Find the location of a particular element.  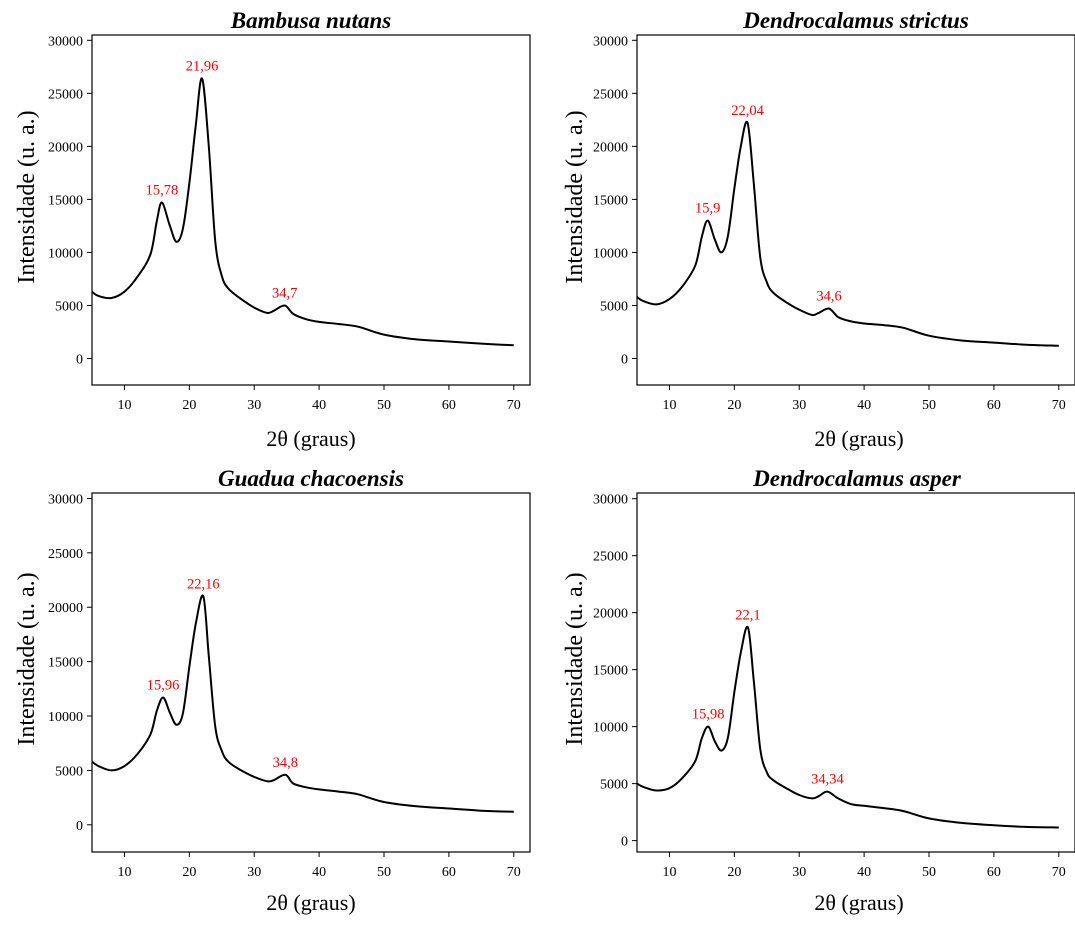

peak-label: 15,98 is located at coordinates (708, 715).